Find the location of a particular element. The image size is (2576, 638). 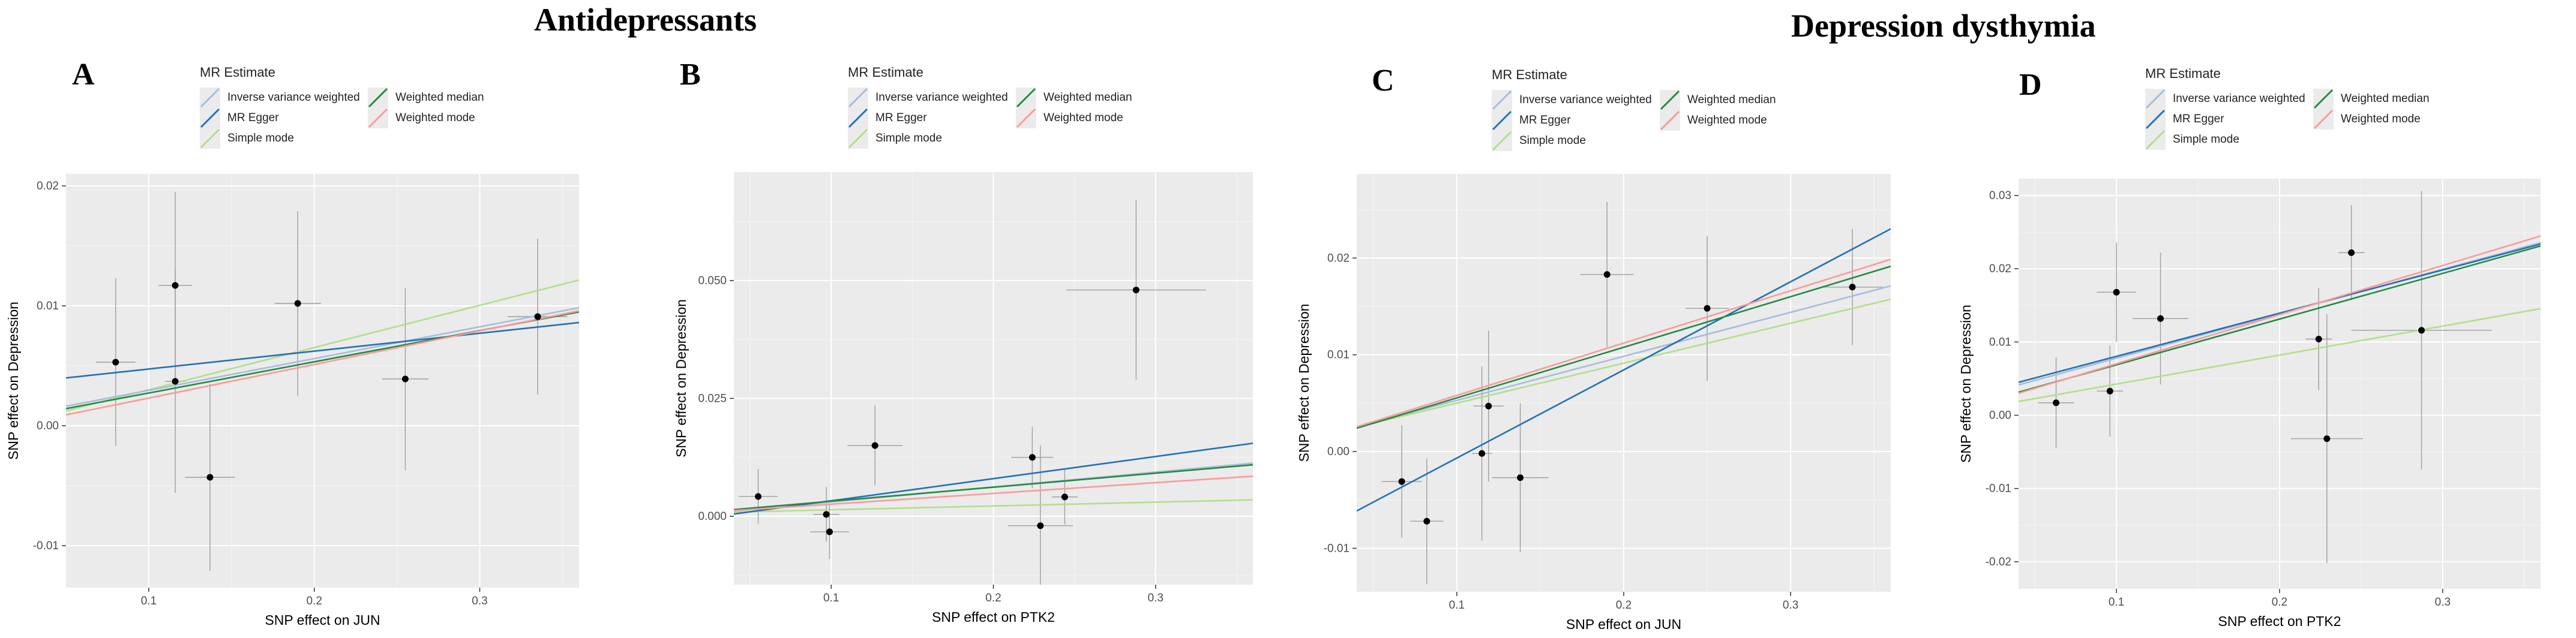

y-tick-label: -0.01 is located at coordinates (1998, 489).